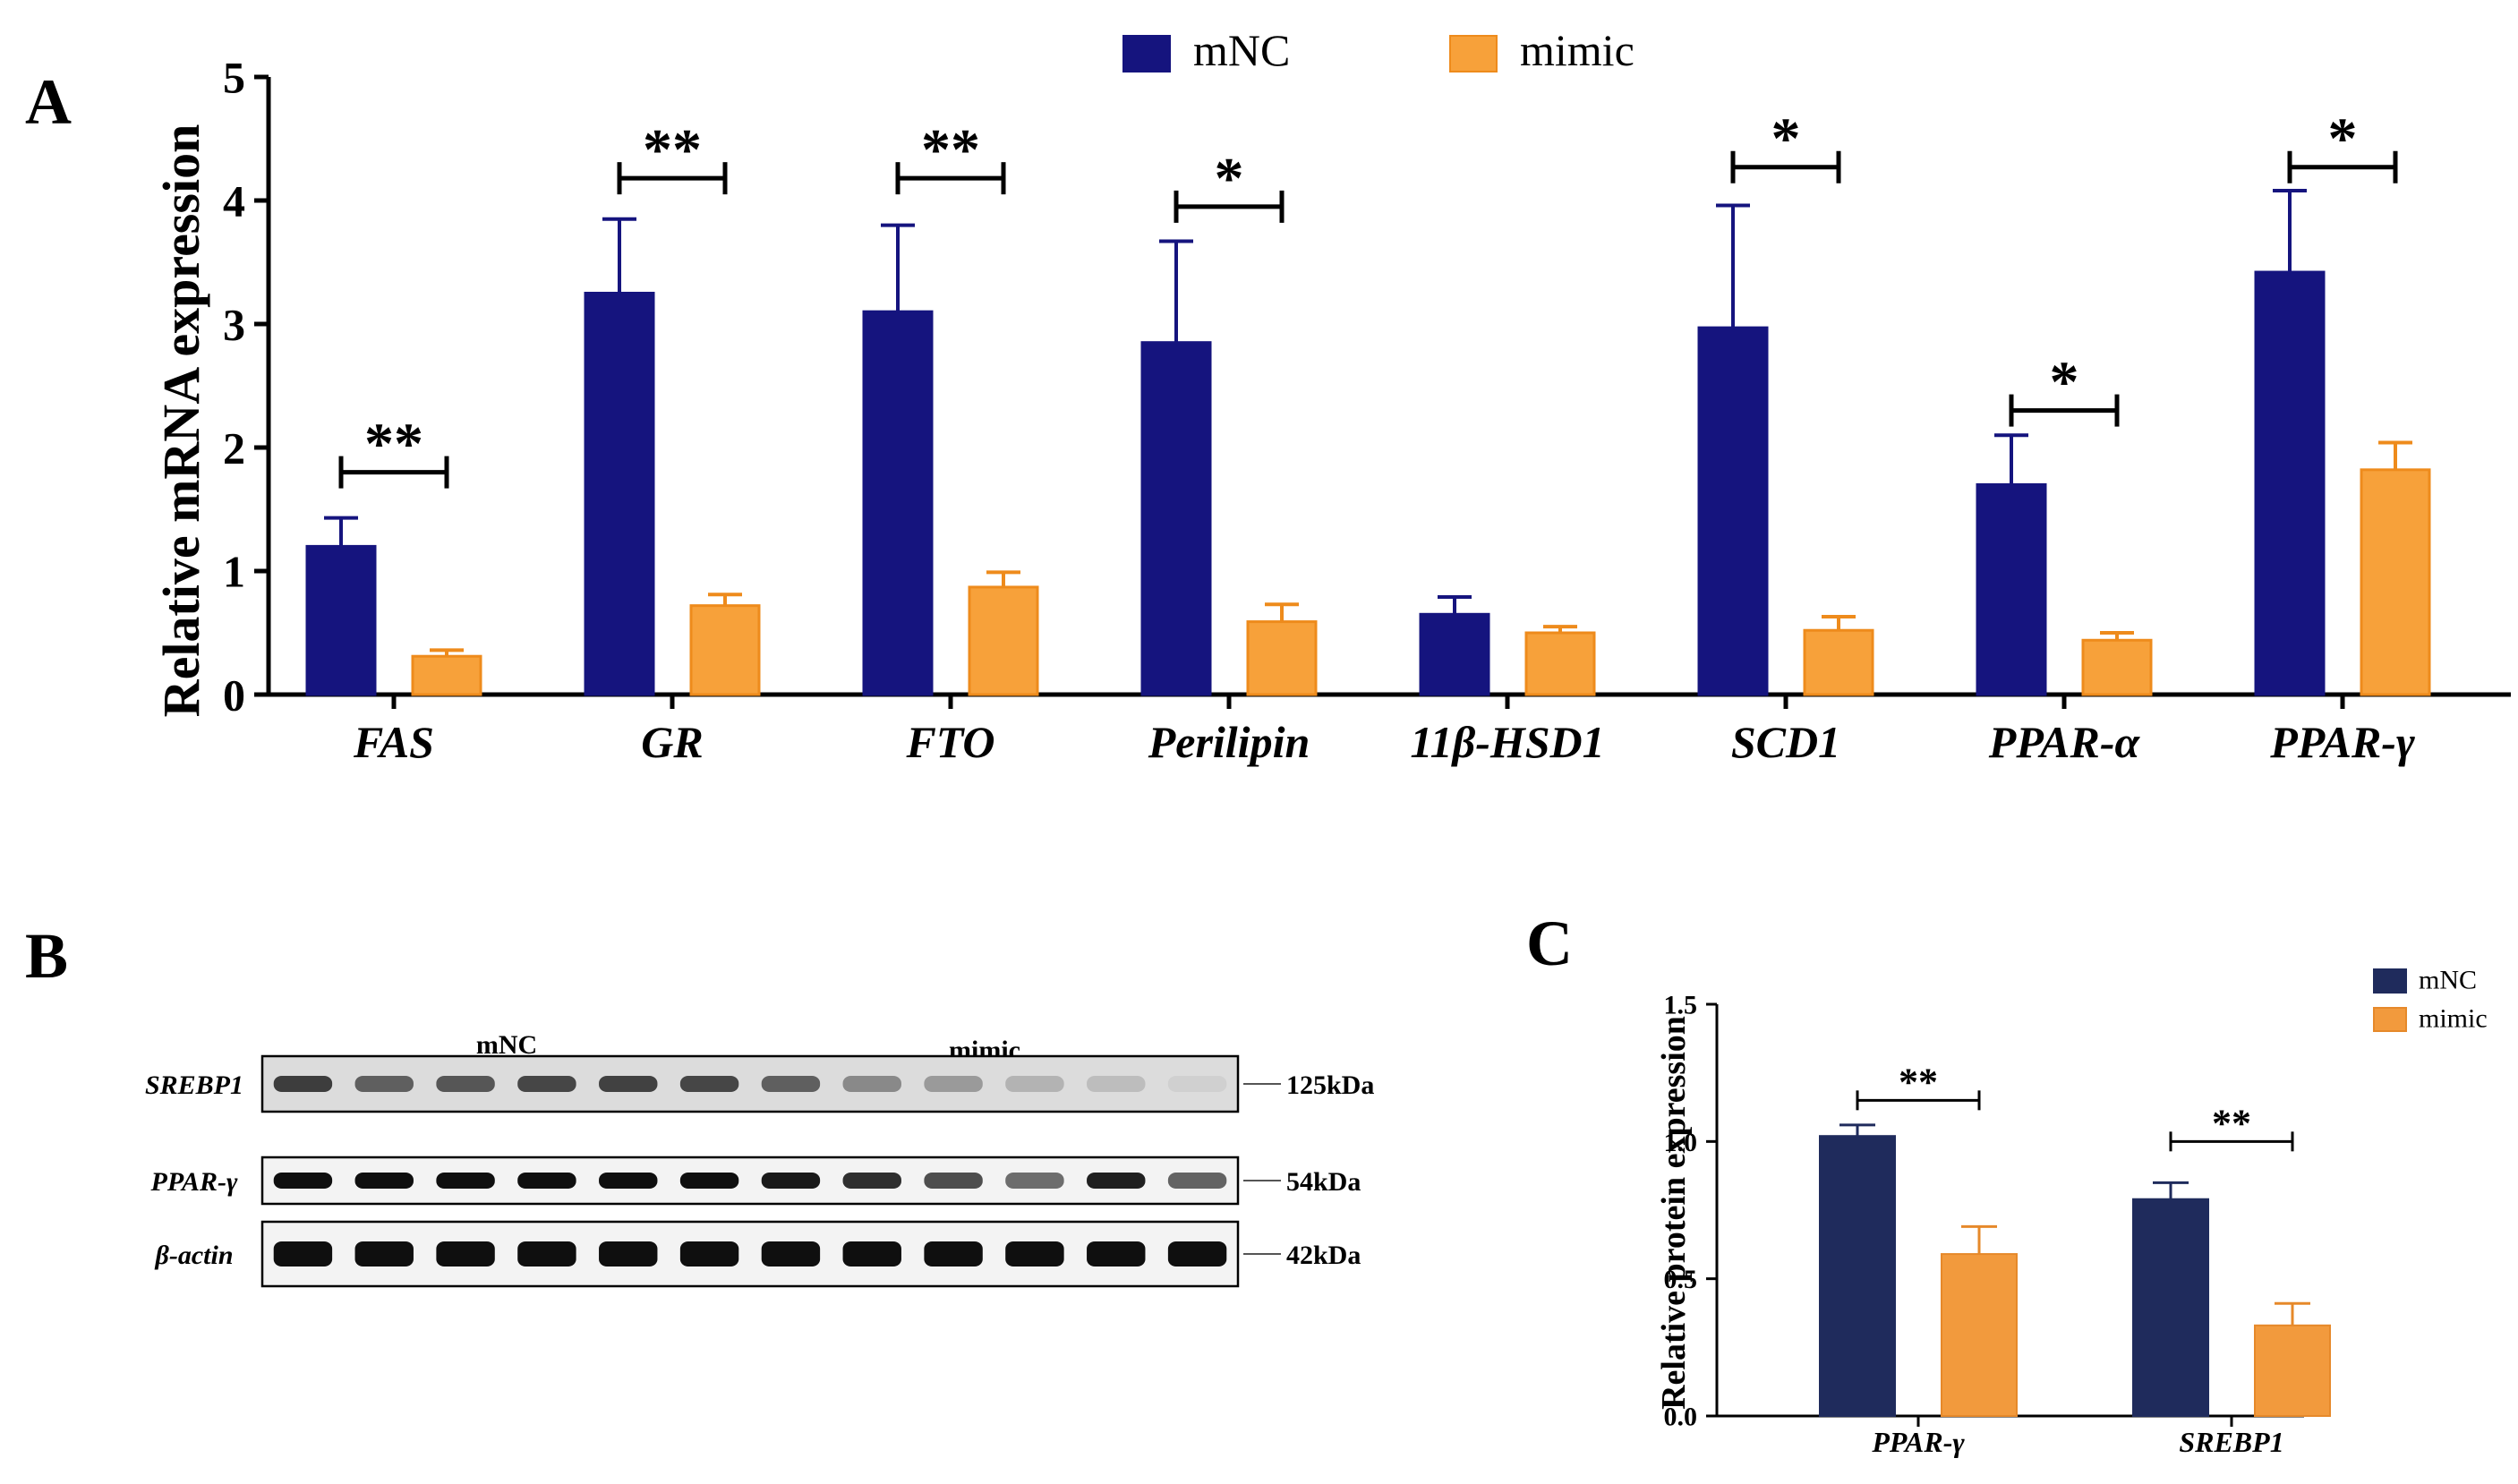 Image resolution: width=2518 pixels, height=1484 pixels. Describe the element at coordinates (2077, 1442) in the screenshot. I see `panel-c-x-tick-labels: PPAR-γ SREBP1` at that location.